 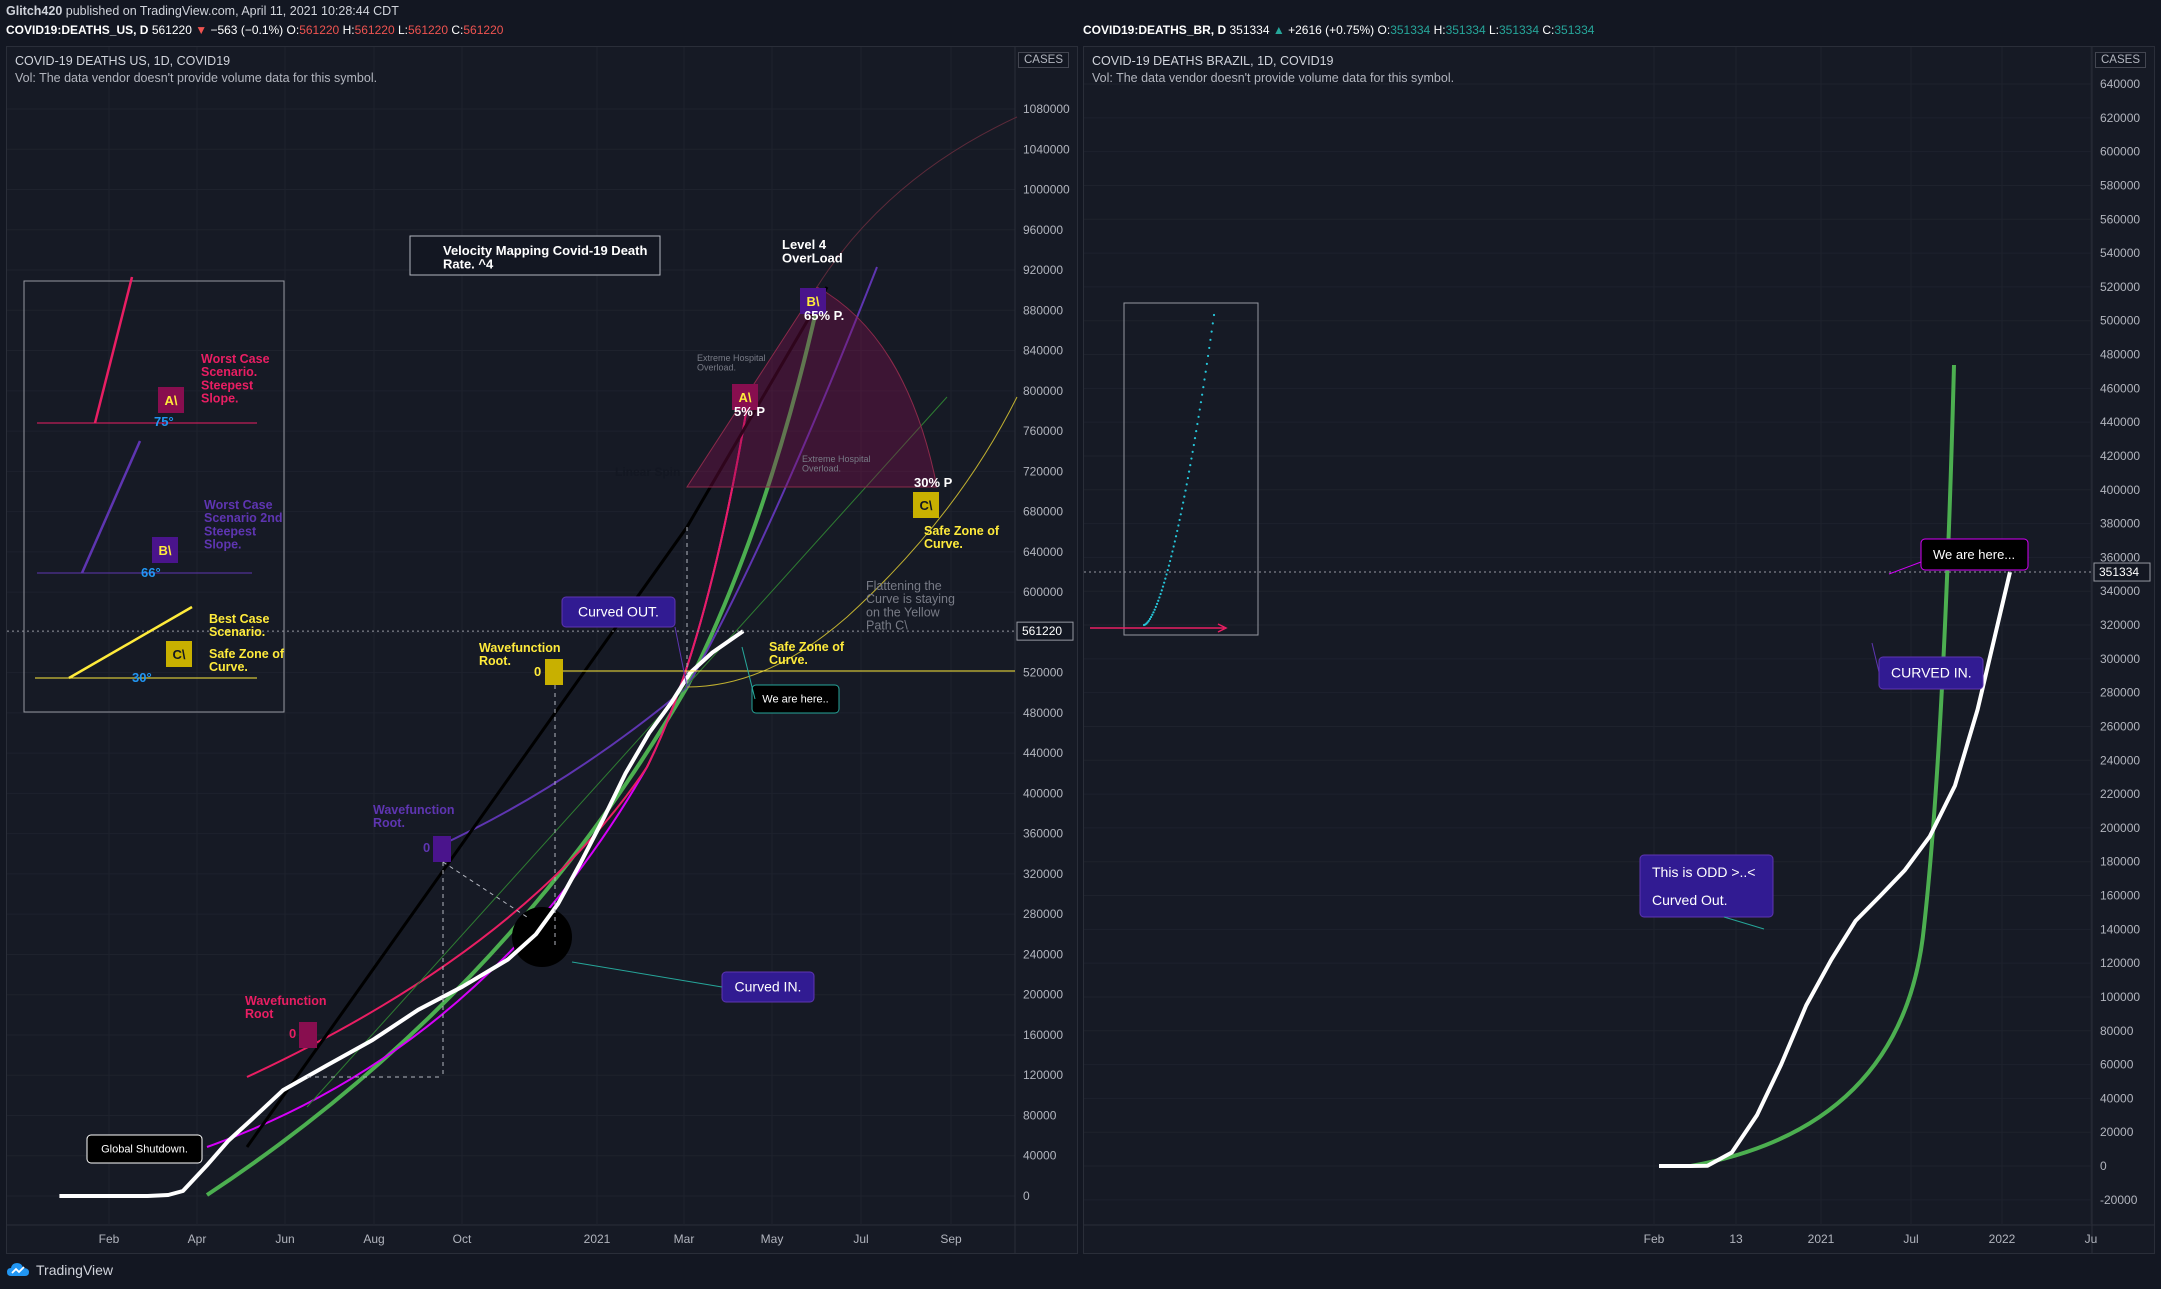 What do you see at coordinates (2120, 997) in the screenshot?
I see `y-tick-label: 100000` at bounding box center [2120, 997].